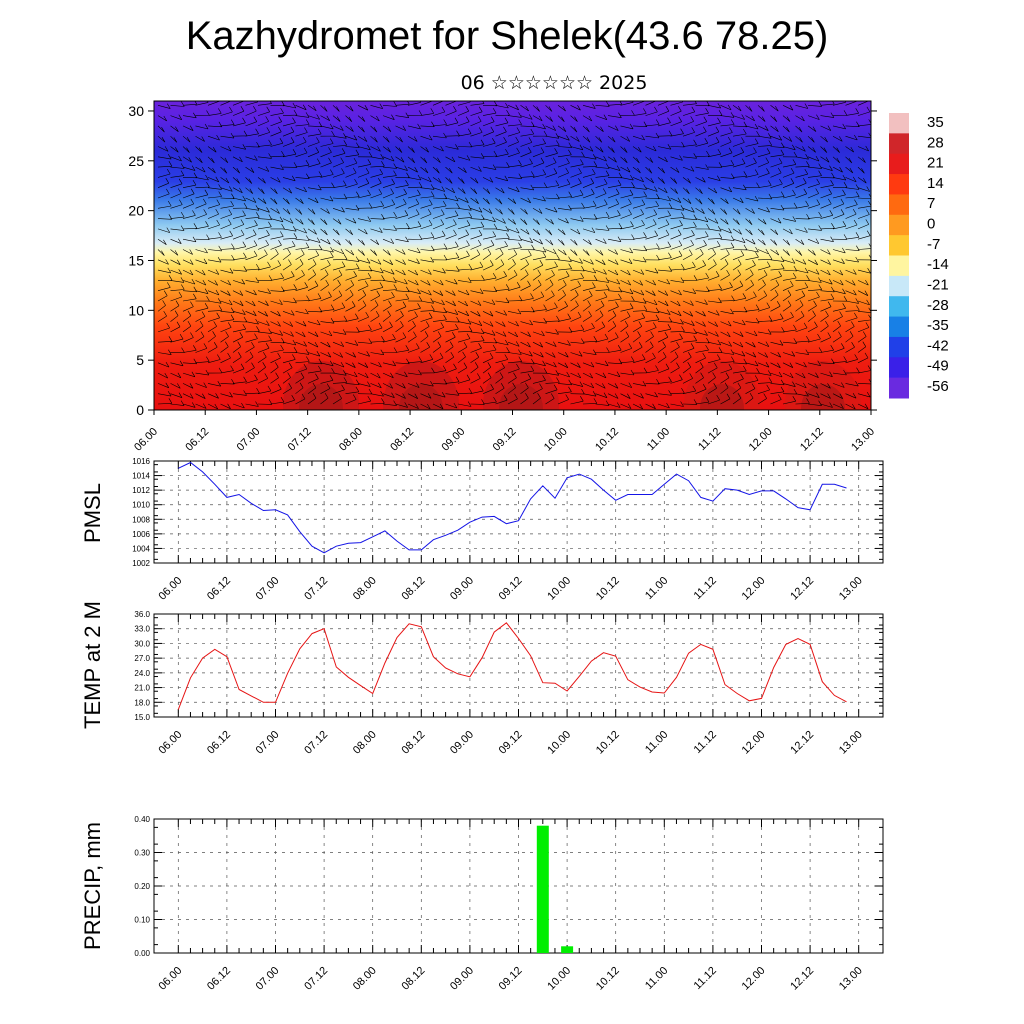 The height and width of the screenshot is (1024, 1024). Describe the element at coordinates (142, 643) in the screenshot. I see `y-tick-label: 30.0` at that location.